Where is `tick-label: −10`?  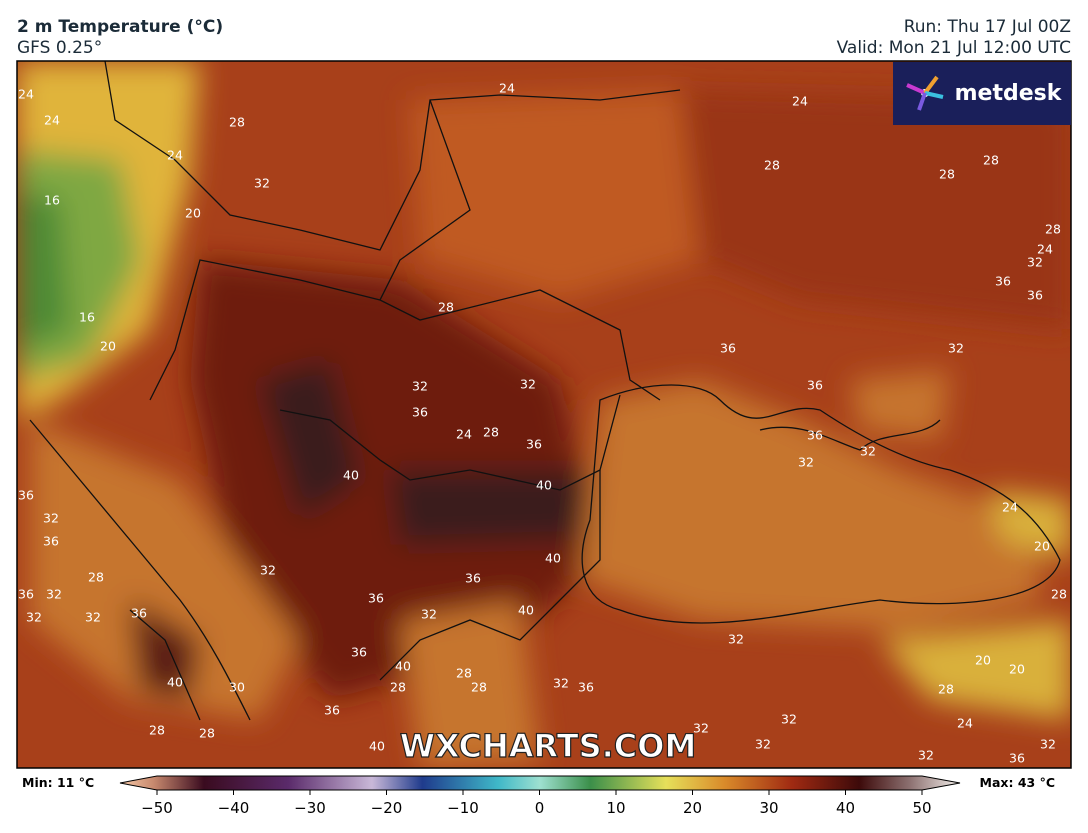
tick-label: −10 is located at coordinates (463, 808).